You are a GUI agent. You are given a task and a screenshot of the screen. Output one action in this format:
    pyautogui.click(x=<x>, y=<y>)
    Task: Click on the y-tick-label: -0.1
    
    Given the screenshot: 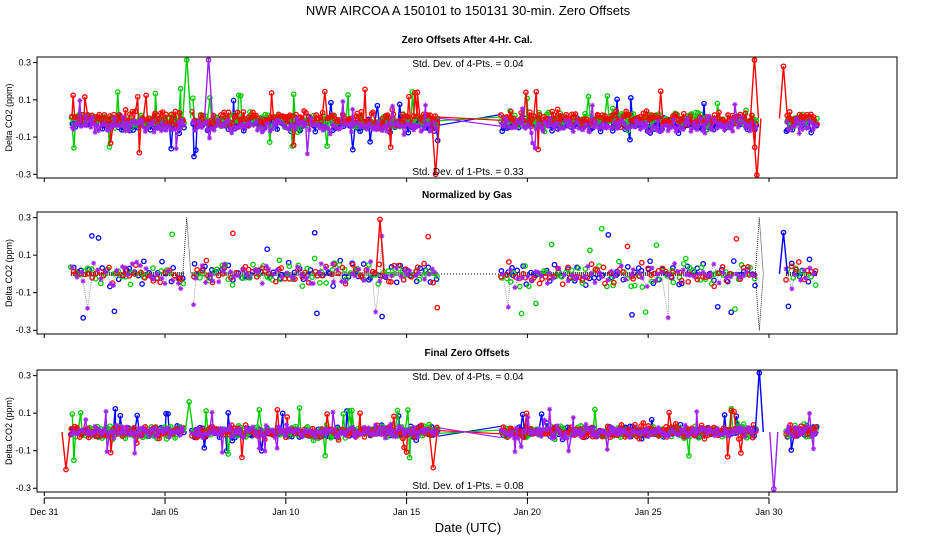 What is the action you would take?
    pyautogui.click(x=23, y=293)
    